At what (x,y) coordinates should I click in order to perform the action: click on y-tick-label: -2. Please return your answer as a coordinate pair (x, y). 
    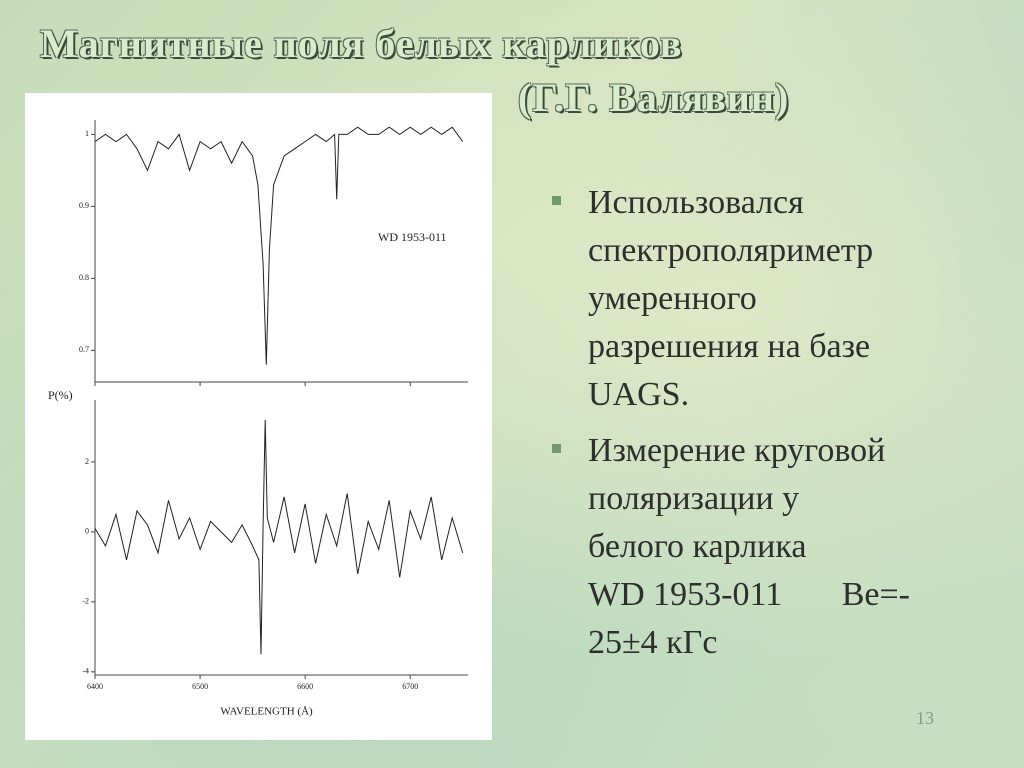
    Looking at the image, I should click on (85, 601).